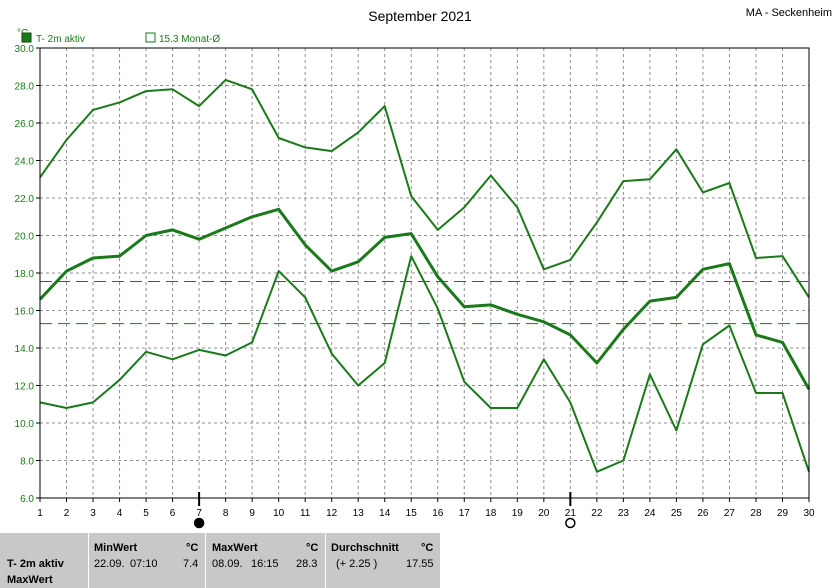 The height and width of the screenshot is (588, 835). What do you see at coordinates (385, 513) in the screenshot?
I see `x-tick-label: 14` at bounding box center [385, 513].